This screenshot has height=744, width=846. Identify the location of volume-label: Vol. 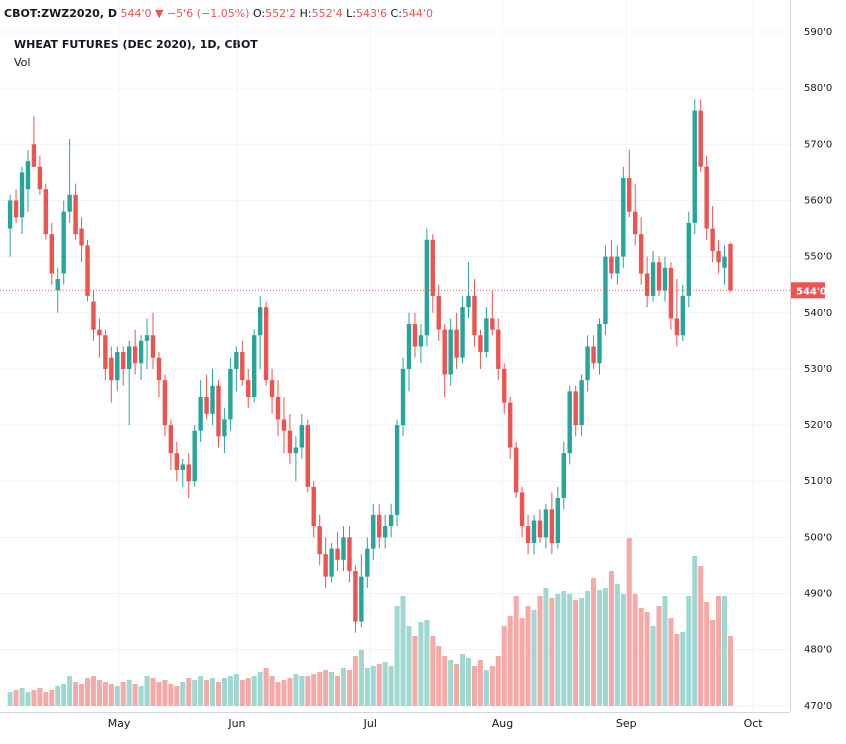
(22, 62).